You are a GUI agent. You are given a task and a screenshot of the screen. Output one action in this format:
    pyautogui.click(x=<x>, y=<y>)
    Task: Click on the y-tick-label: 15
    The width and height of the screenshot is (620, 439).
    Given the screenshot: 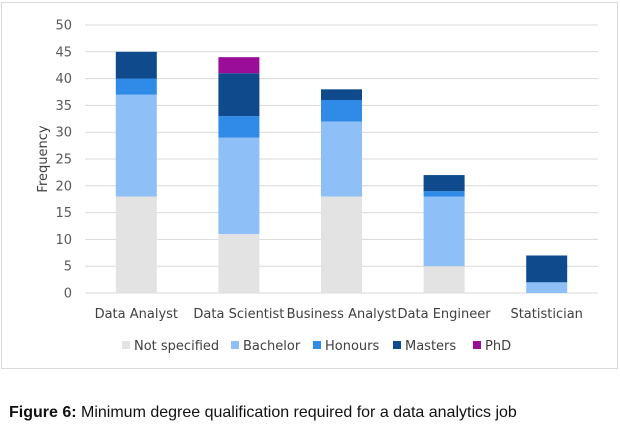 What is the action you would take?
    pyautogui.click(x=63, y=213)
    